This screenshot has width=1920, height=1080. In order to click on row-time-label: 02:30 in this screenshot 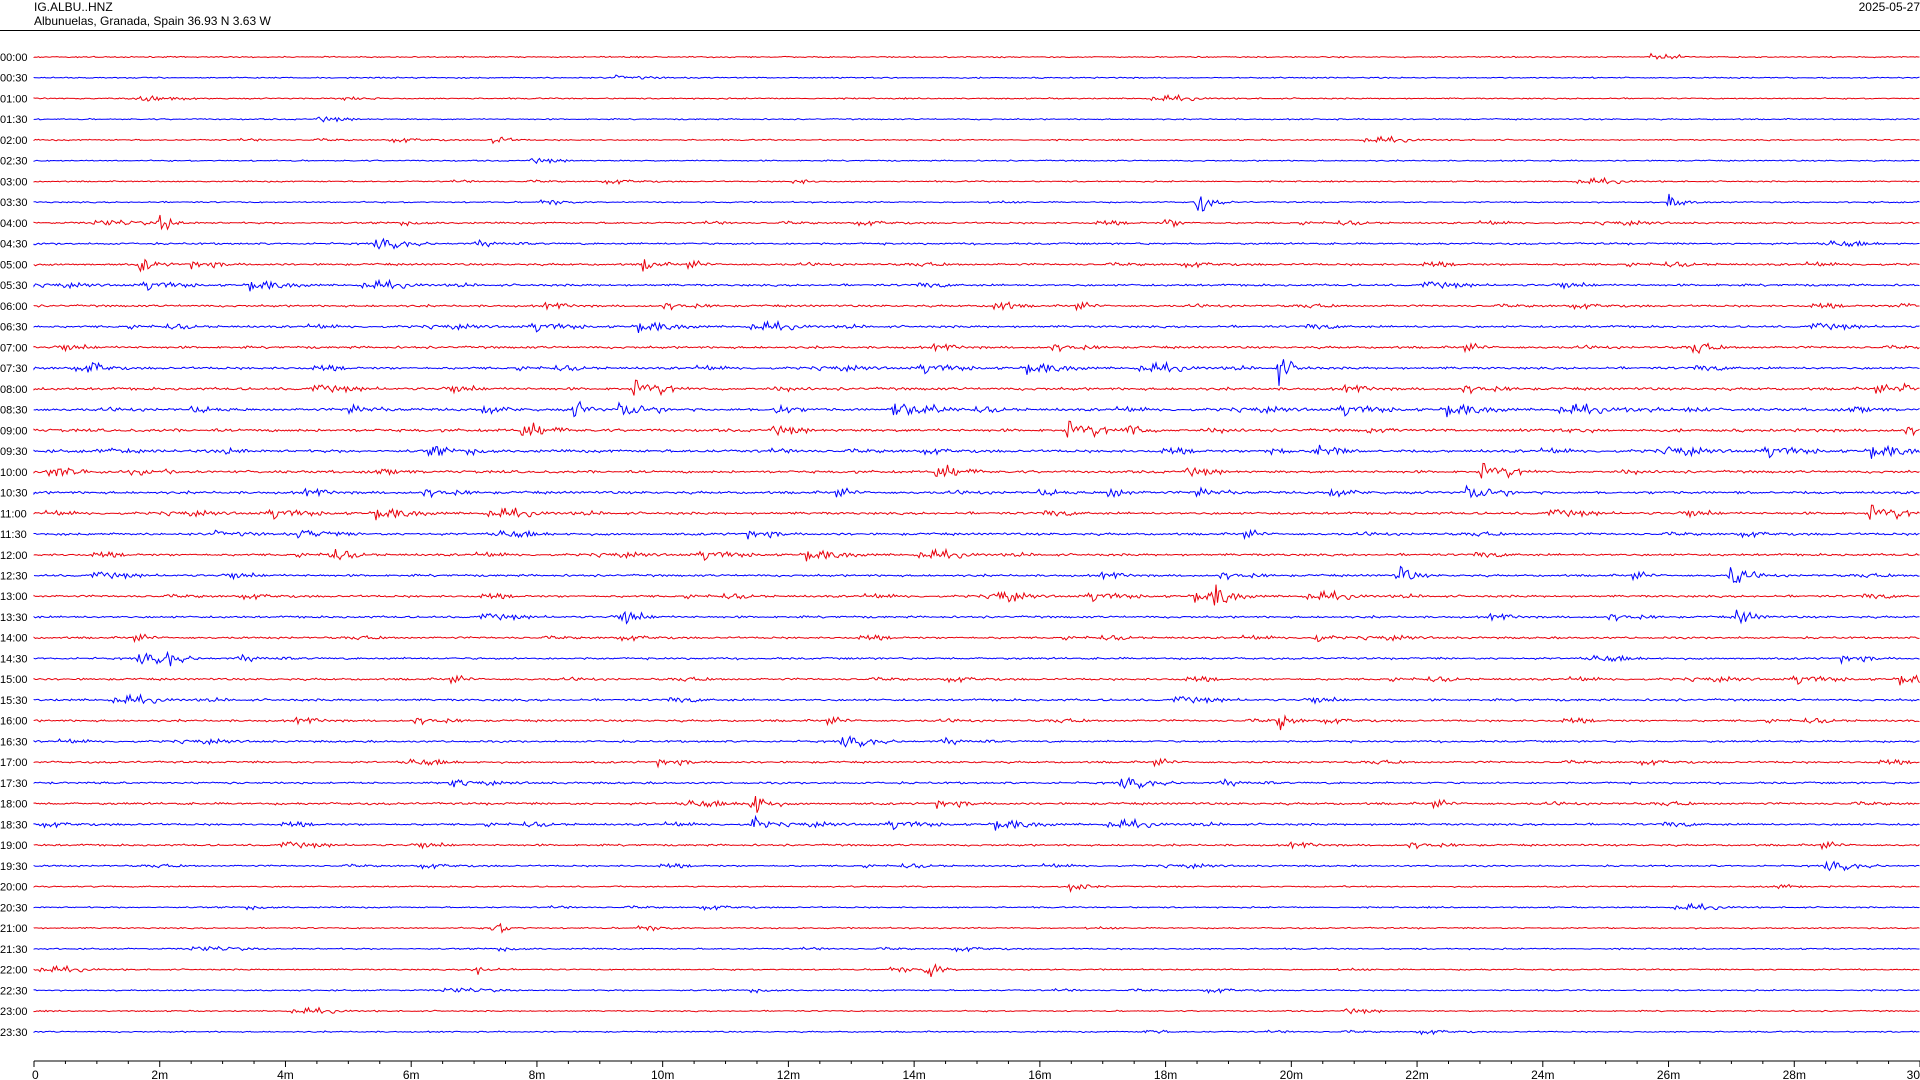, I will do `click(14, 162)`.